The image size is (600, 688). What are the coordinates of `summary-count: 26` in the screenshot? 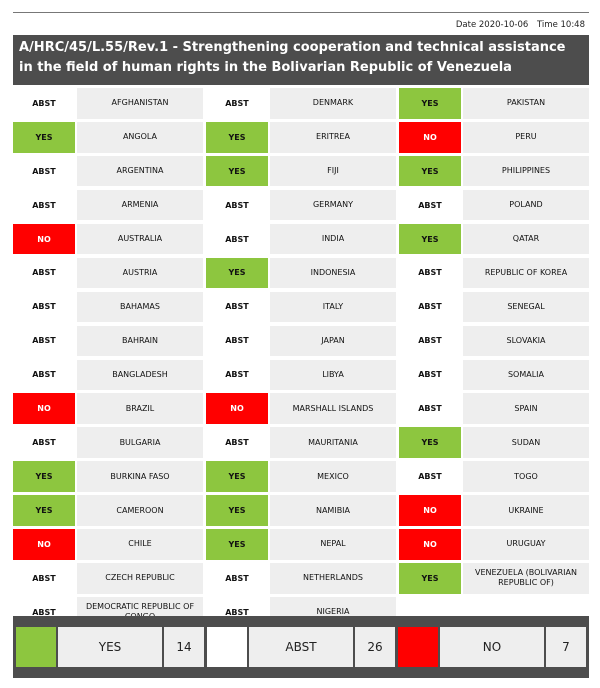 It's located at (375, 647).